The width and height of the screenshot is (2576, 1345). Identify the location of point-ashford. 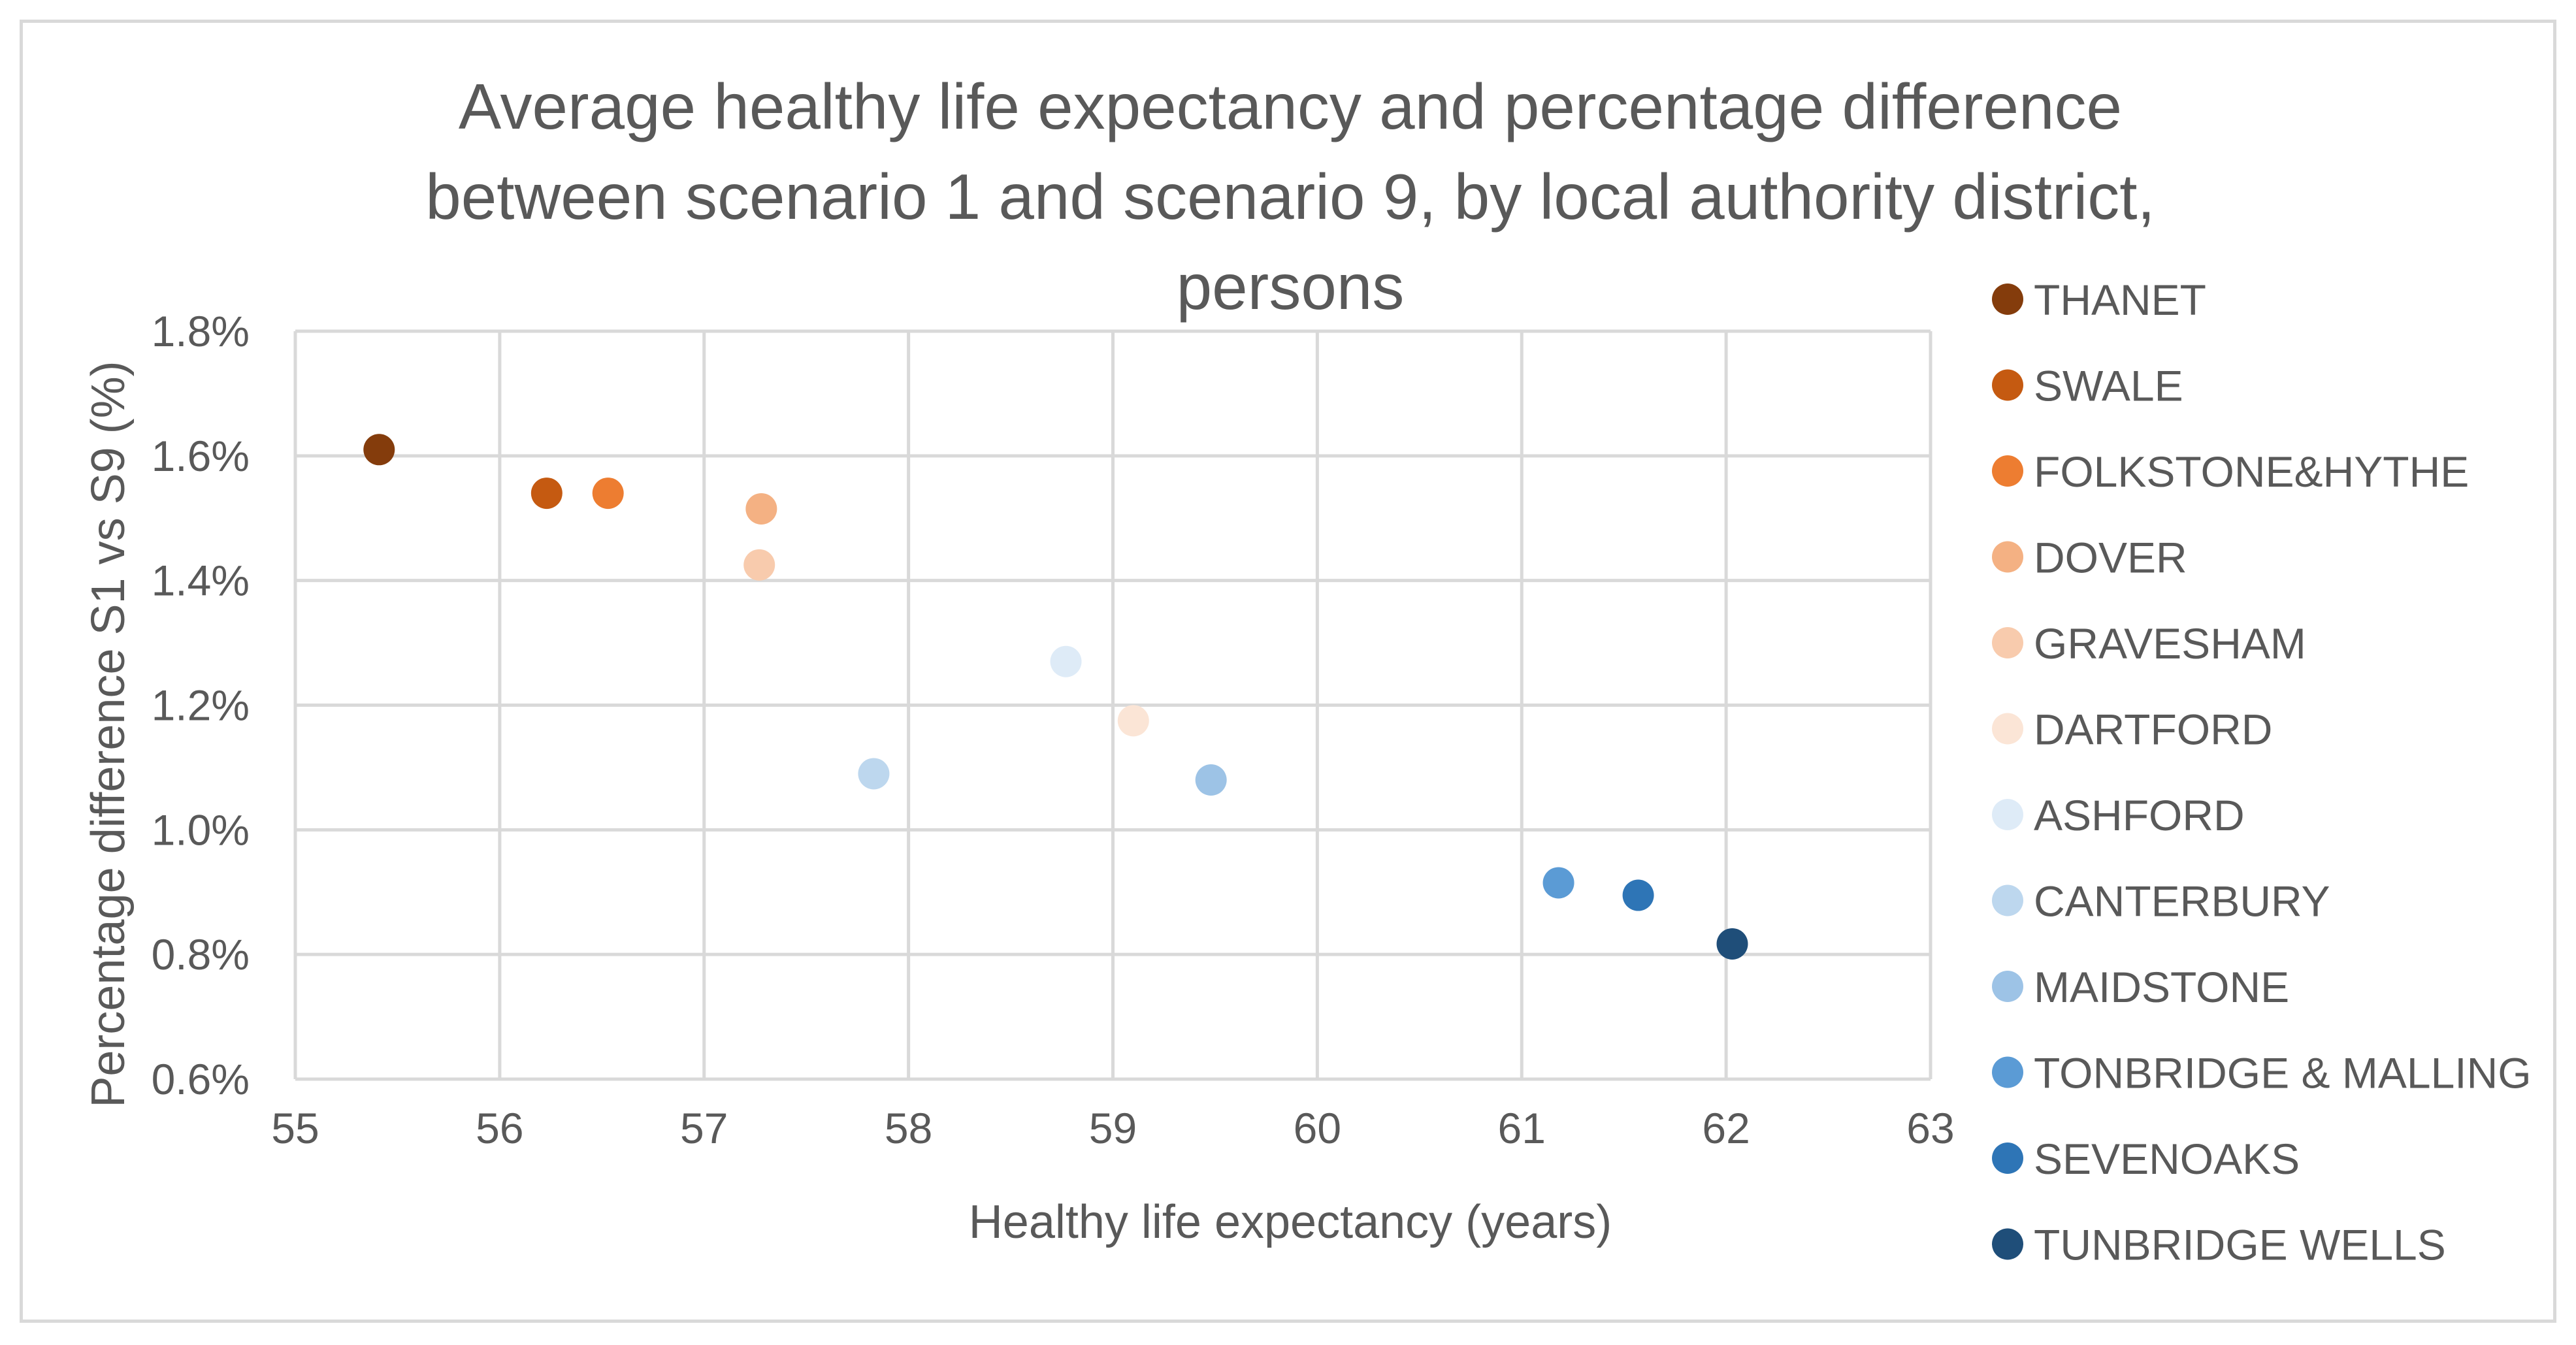
(1066, 661).